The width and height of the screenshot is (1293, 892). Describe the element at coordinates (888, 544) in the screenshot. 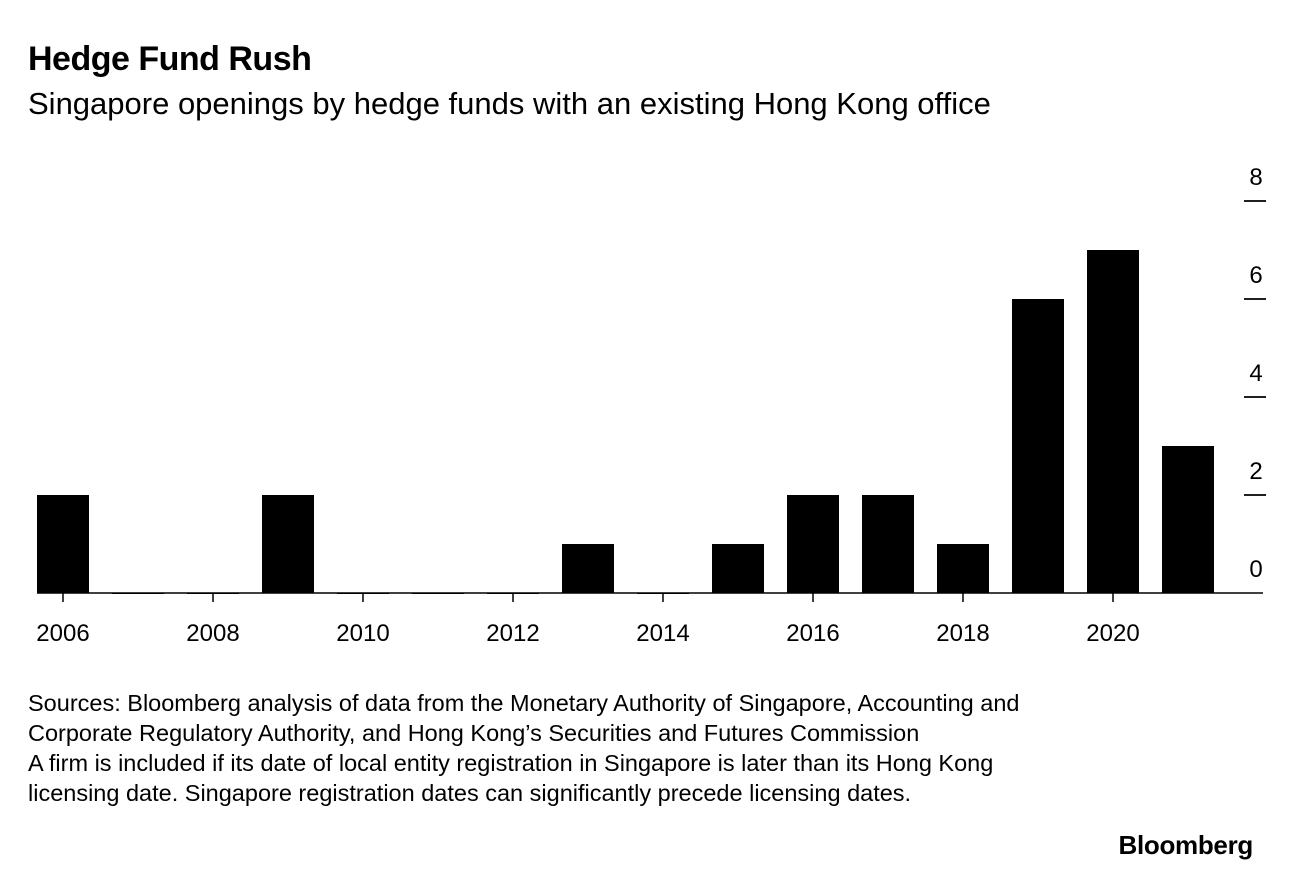

I see `bar-2017` at that location.